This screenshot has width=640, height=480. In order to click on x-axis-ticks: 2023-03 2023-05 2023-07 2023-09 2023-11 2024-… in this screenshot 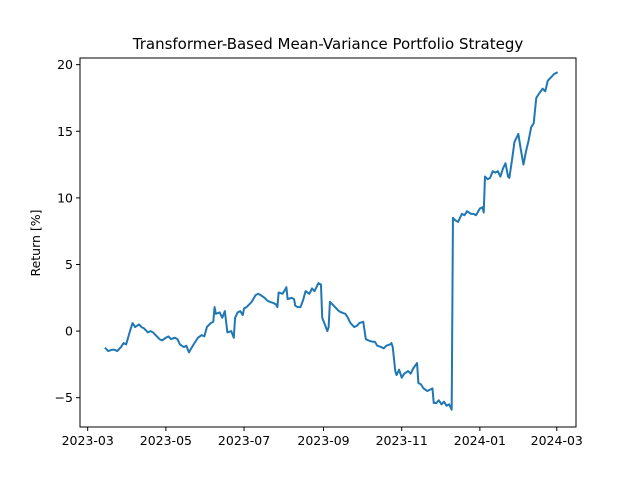, I will do `click(322, 437)`.